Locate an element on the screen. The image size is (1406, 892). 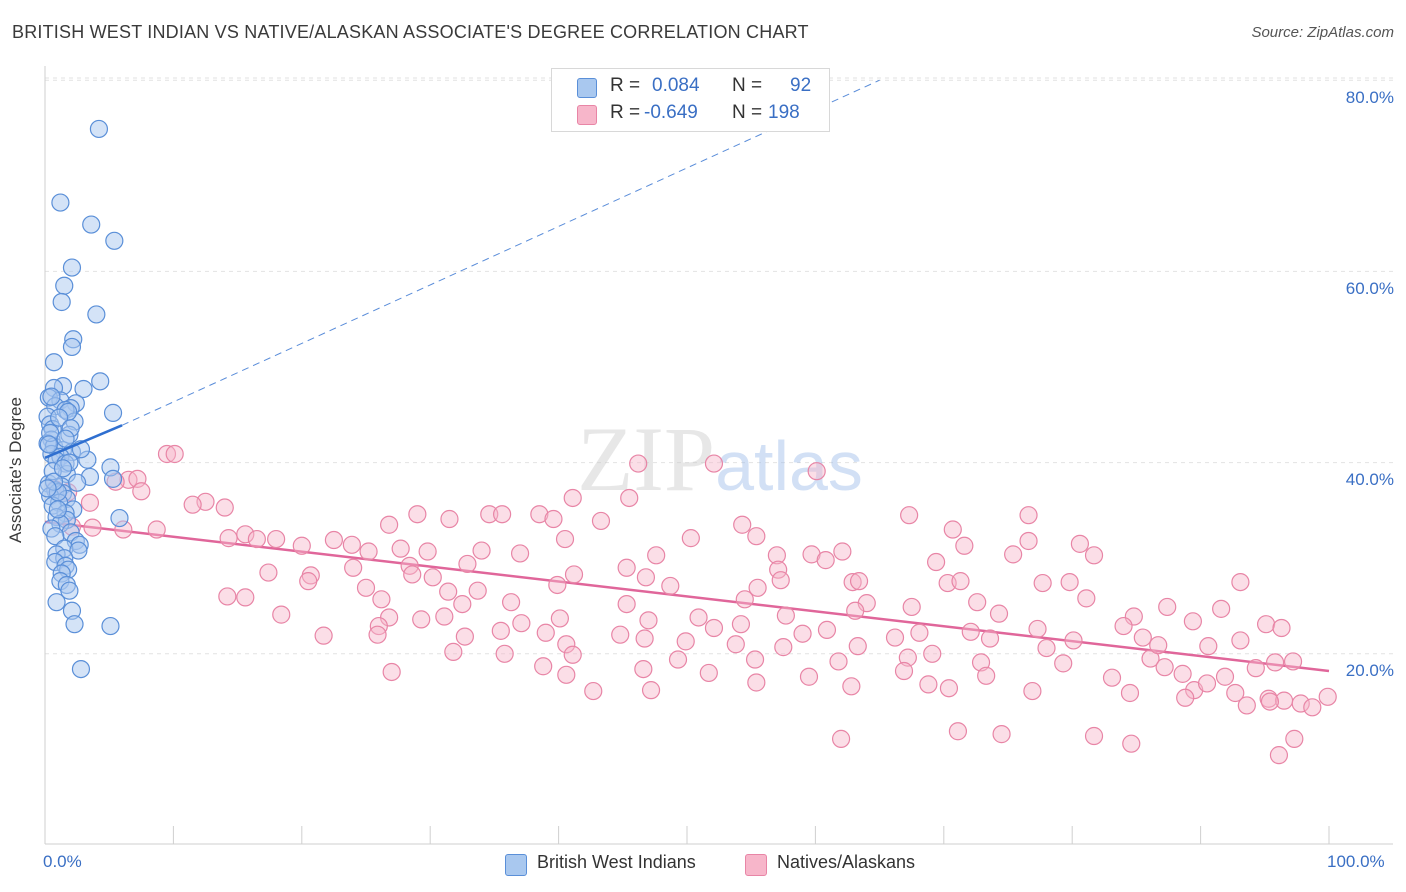
legend-n-label: N = is located at coordinates (747, 85).